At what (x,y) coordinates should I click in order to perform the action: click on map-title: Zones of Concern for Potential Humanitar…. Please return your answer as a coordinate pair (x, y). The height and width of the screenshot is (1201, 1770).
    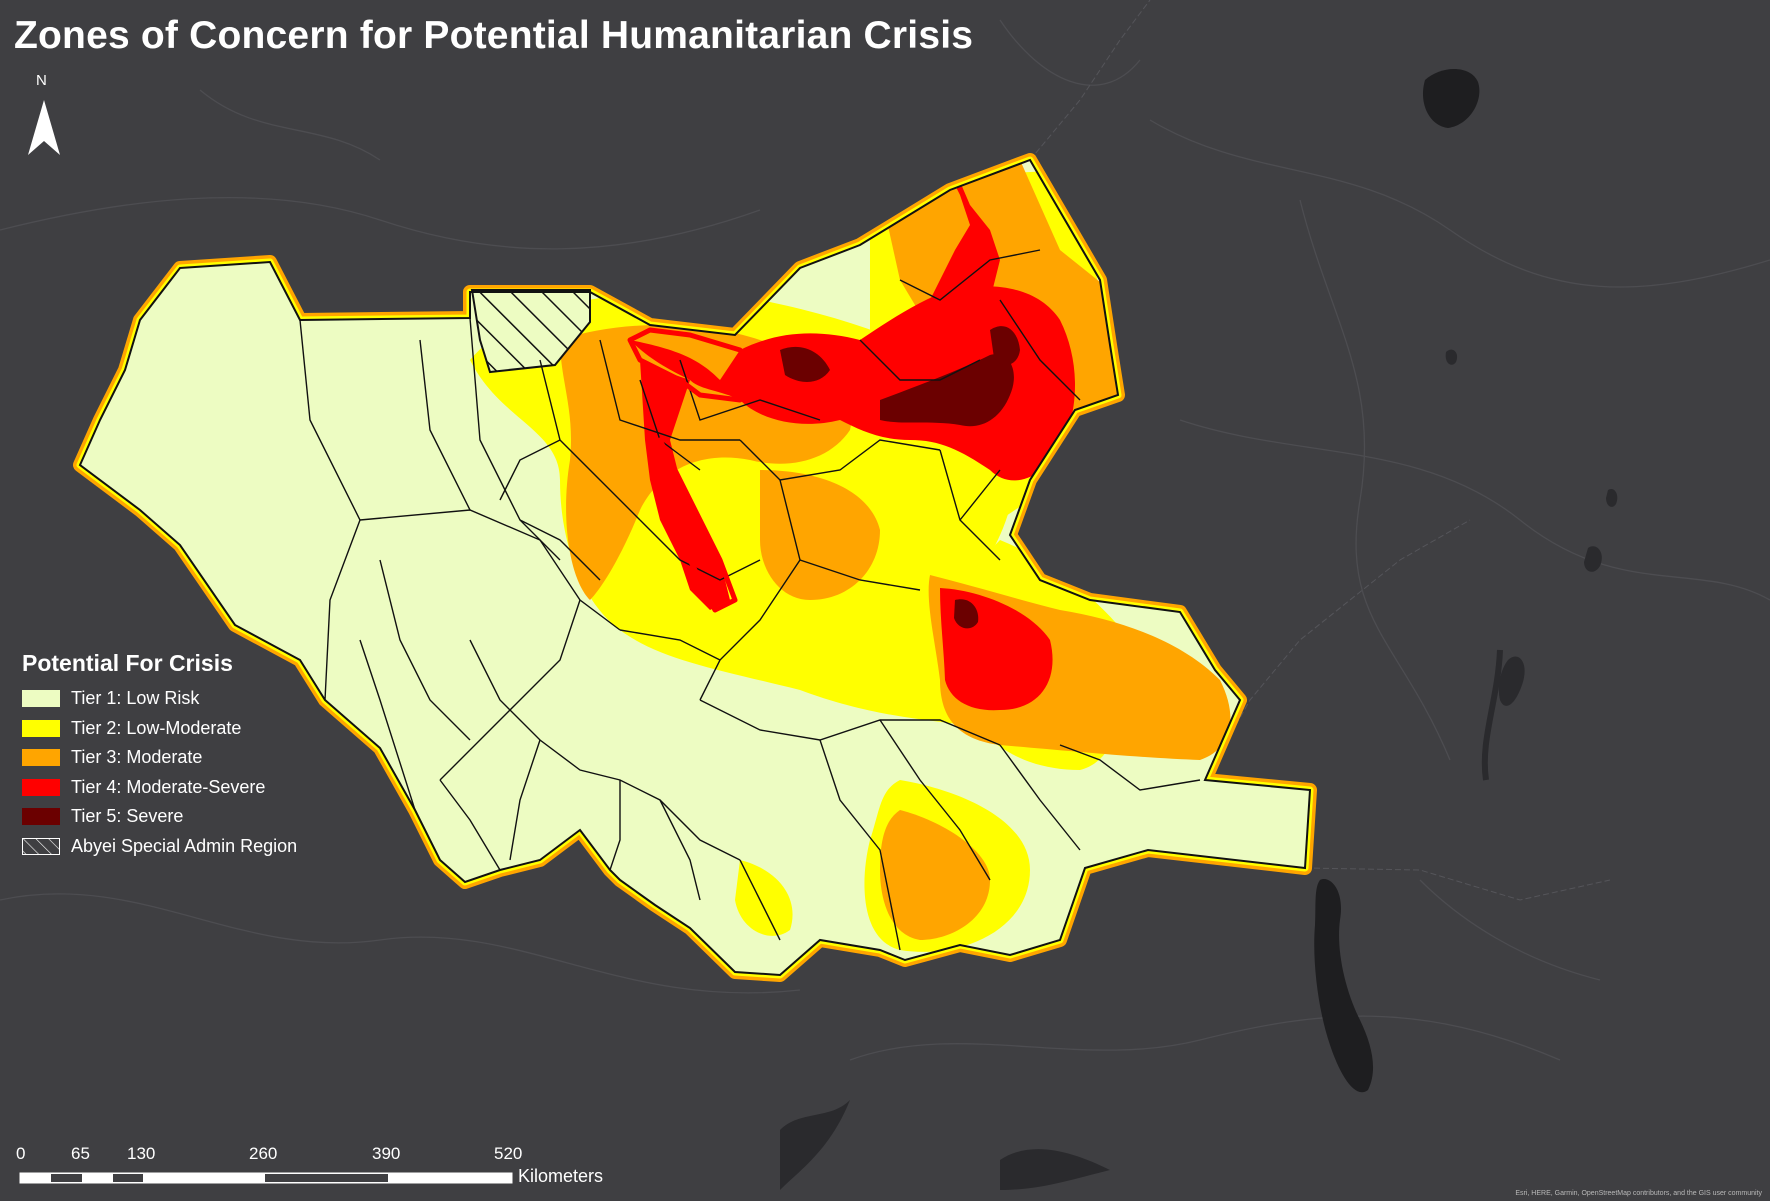
    Looking at the image, I should click on (494, 35).